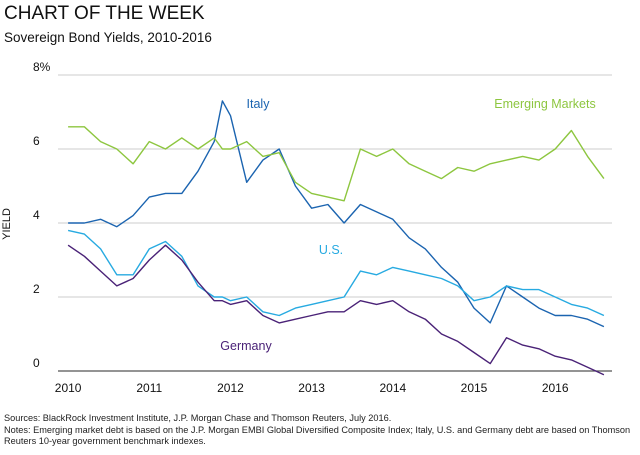  I want to click on y-tick-label: 8%, so click(42, 67).